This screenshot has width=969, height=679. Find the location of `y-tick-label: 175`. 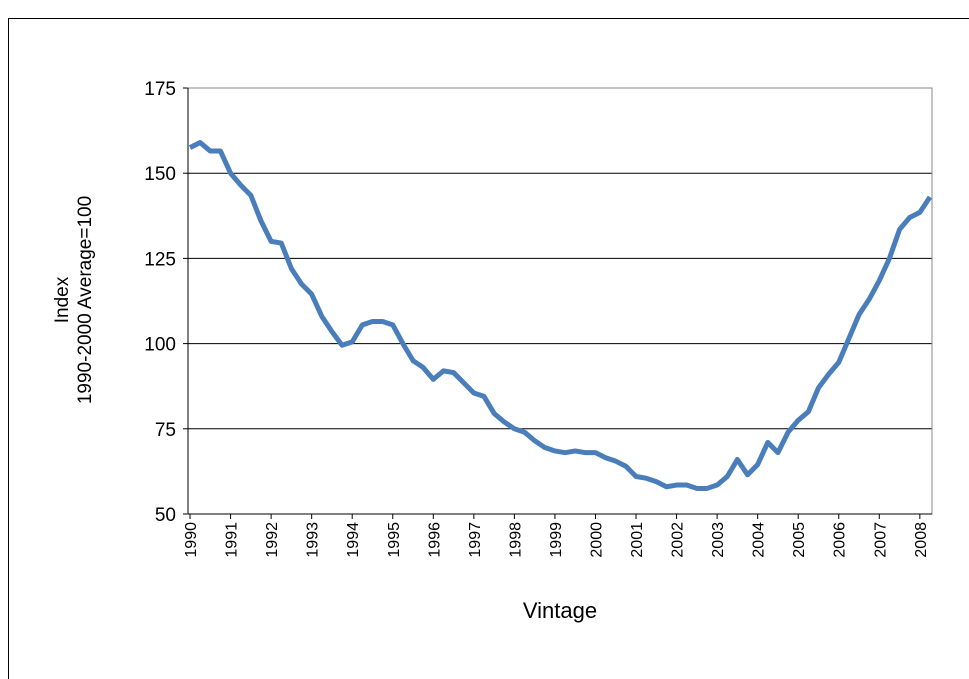

y-tick-label: 175 is located at coordinates (160, 89).